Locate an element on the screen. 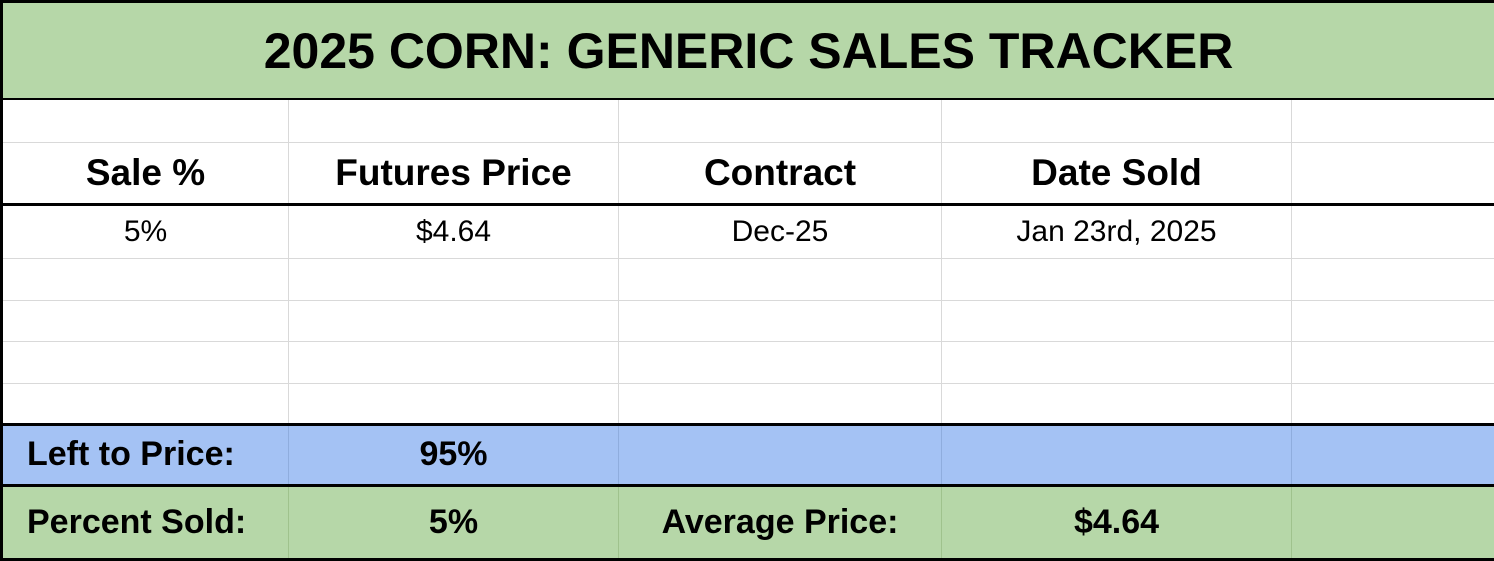  cell-date-sold: Jan 23rd, 2025 is located at coordinates (1116, 231).